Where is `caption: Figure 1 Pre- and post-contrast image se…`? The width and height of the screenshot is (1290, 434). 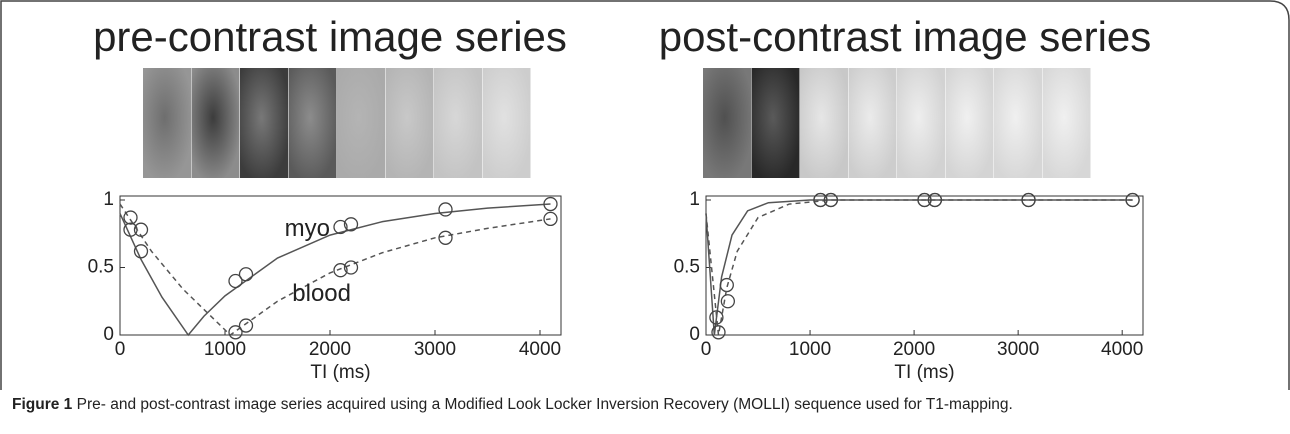
caption: Figure 1 Pre- and post-contrast image se… is located at coordinates (643, 404).